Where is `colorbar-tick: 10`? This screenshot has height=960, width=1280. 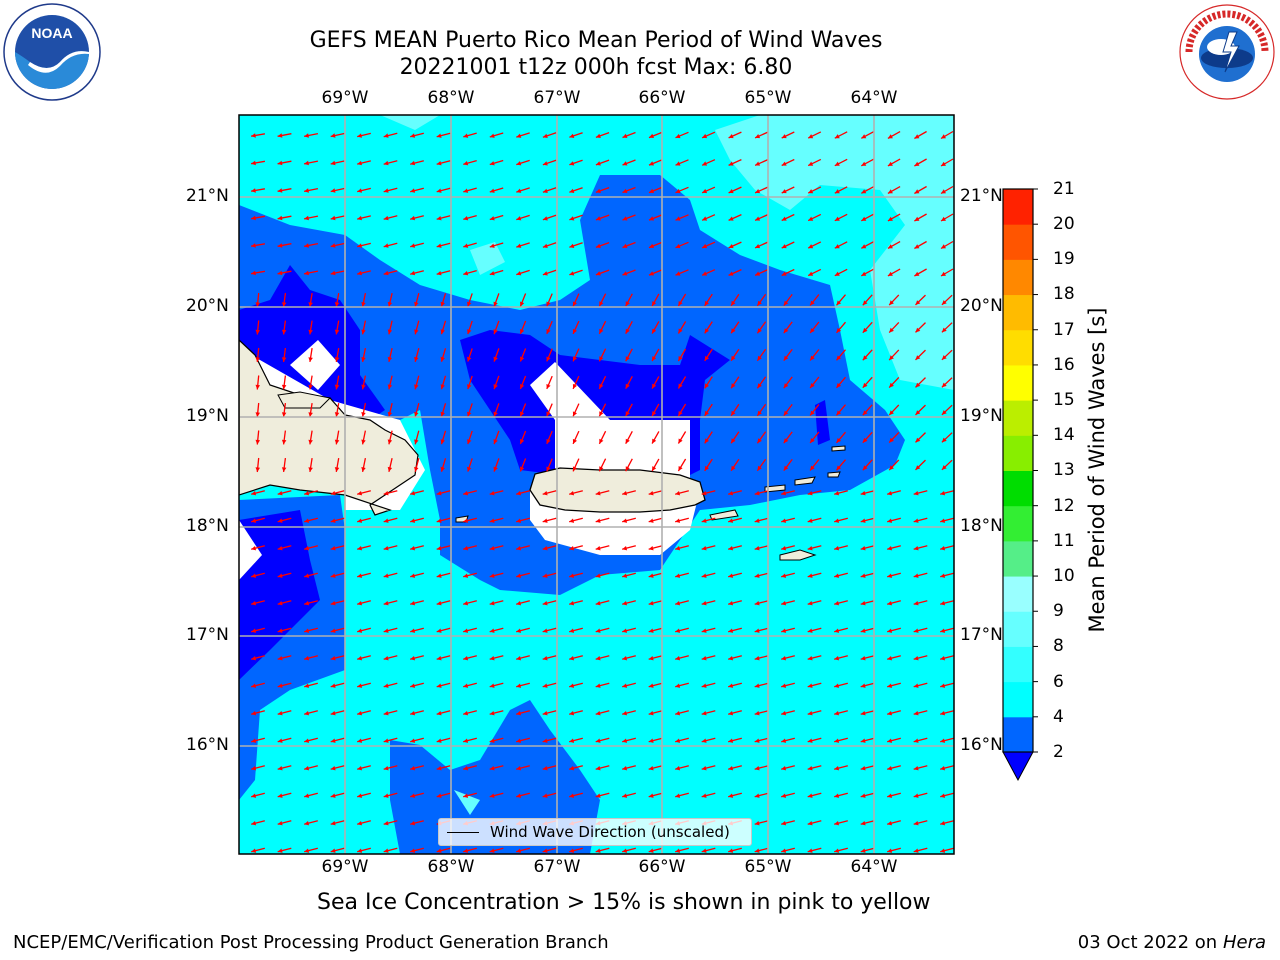 colorbar-tick: 10 is located at coordinates (1064, 576).